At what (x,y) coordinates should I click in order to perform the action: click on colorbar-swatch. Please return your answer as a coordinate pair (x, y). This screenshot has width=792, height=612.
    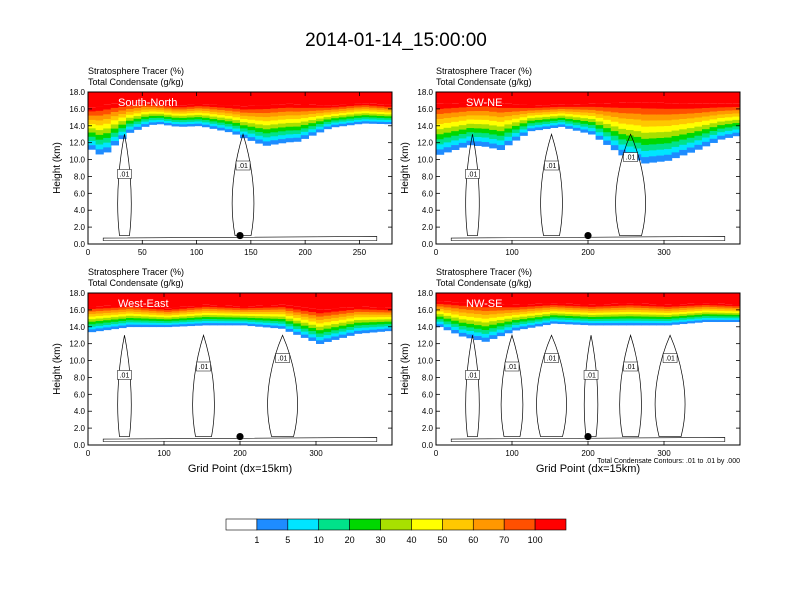
    Looking at the image, I should click on (427, 524).